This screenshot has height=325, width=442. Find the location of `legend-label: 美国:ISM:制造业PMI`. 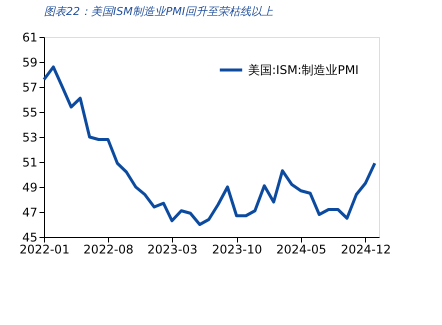

legend-label: 美国:ISM:制造业PMI is located at coordinates (303, 70).